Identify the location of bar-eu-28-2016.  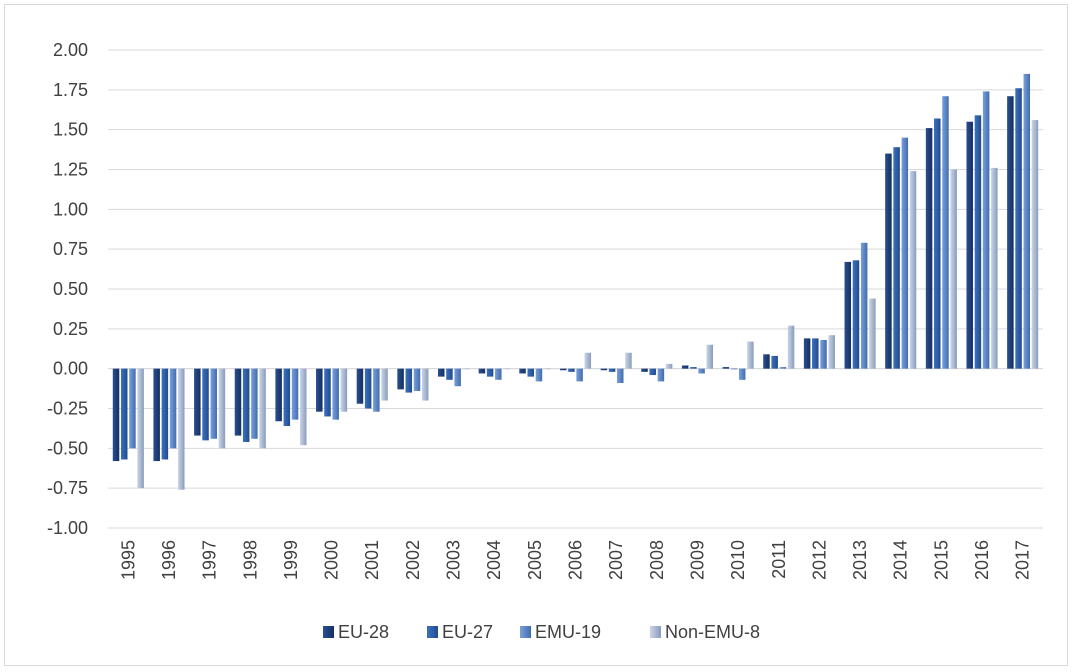
(969, 245).